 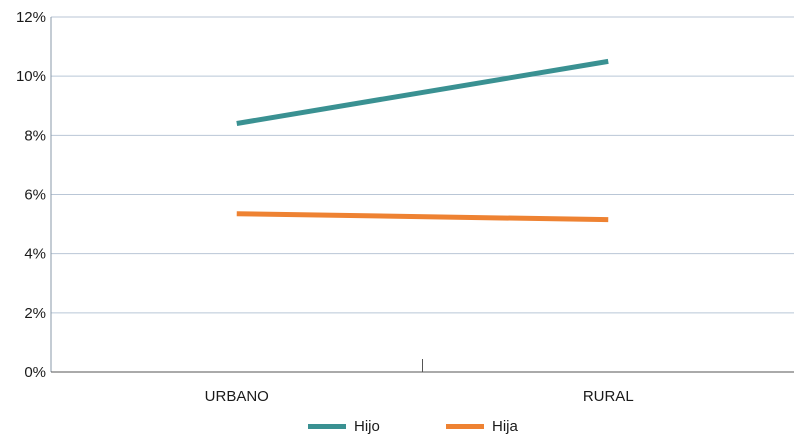 What do you see at coordinates (31, 17) in the screenshot?
I see `y-tick-label: 12%` at bounding box center [31, 17].